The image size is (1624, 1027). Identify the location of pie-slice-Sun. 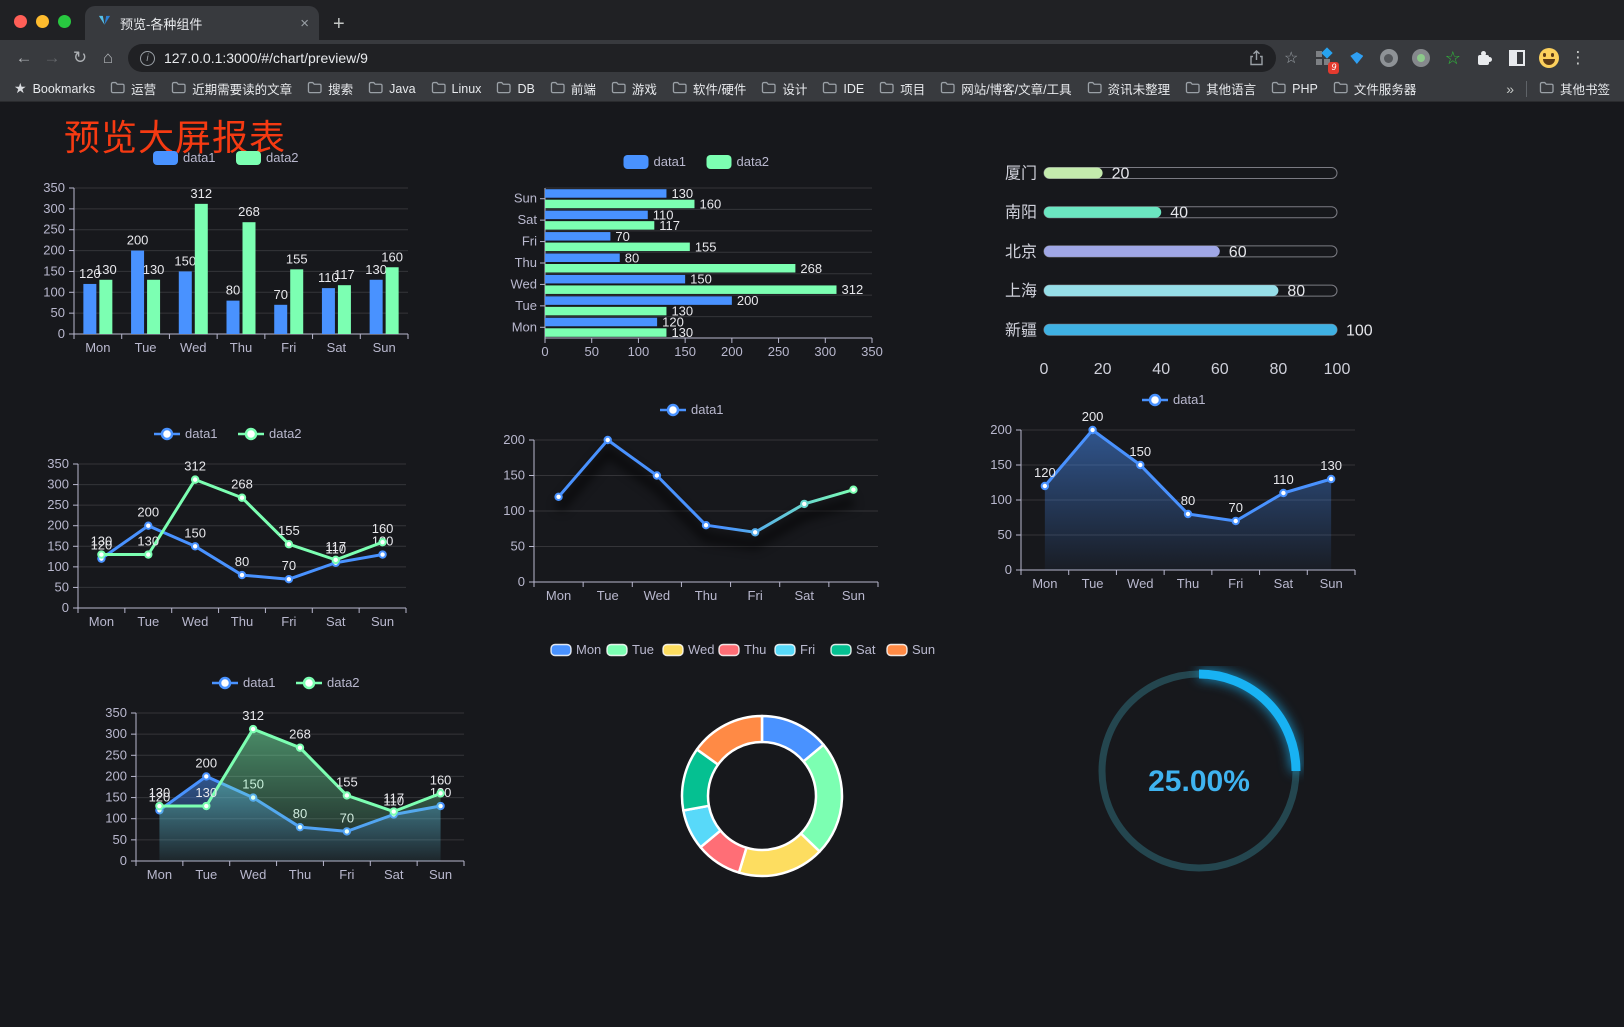
(729, 740).